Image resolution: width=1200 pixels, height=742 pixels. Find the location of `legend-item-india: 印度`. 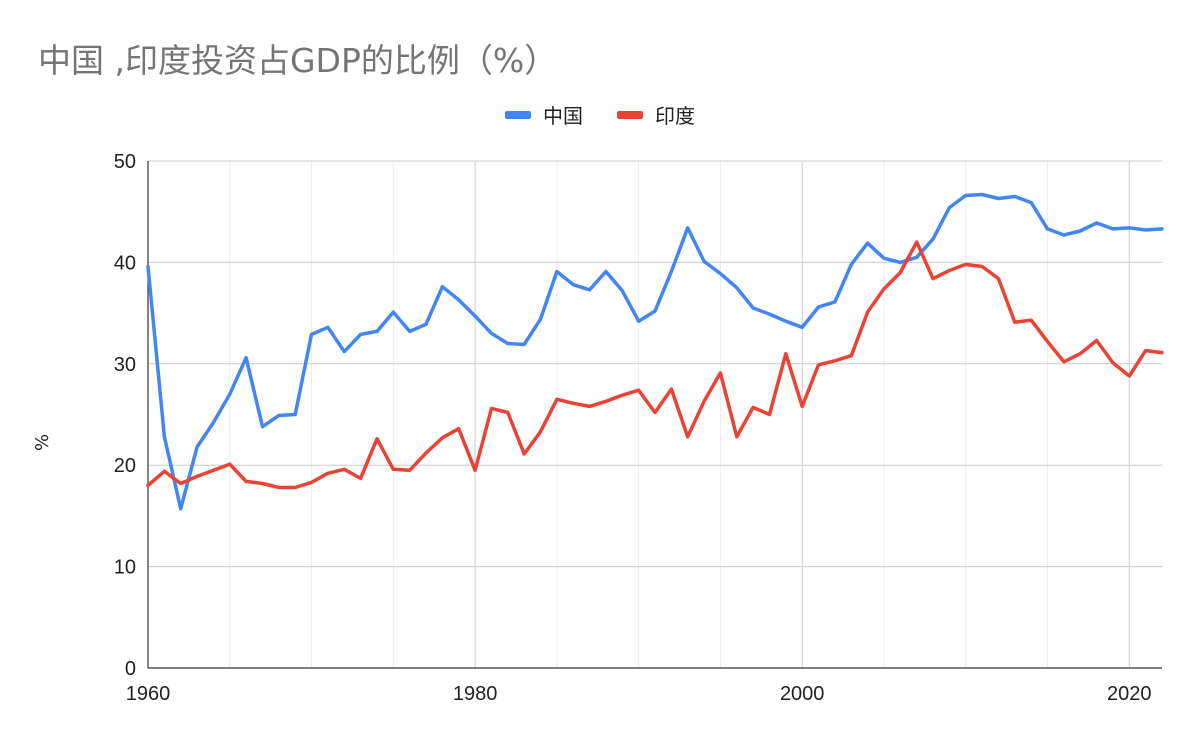

legend-item-india: 印度 is located at coordinates (656, 114).